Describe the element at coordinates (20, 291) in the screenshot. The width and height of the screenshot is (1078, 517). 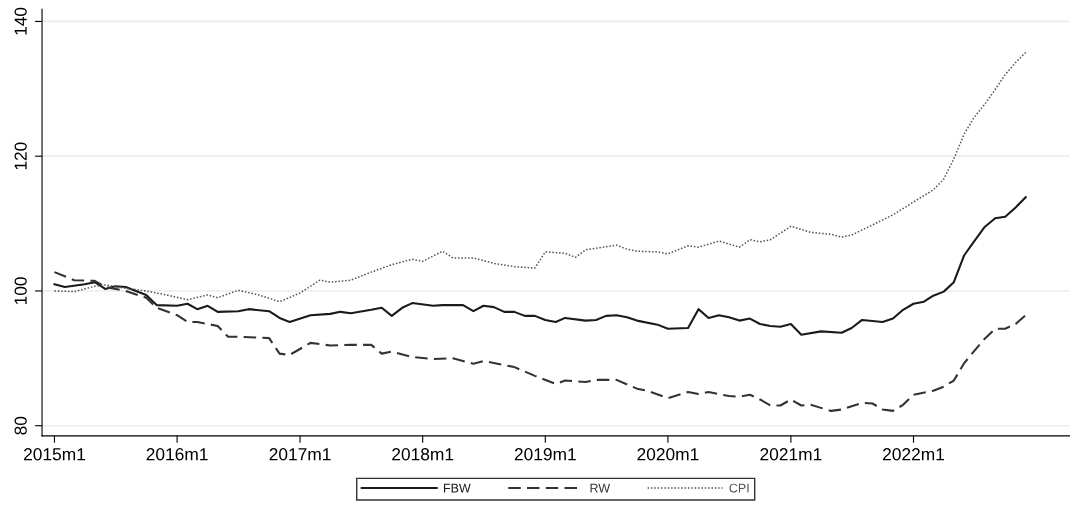
I see `y-tick-label: 100` at that location.